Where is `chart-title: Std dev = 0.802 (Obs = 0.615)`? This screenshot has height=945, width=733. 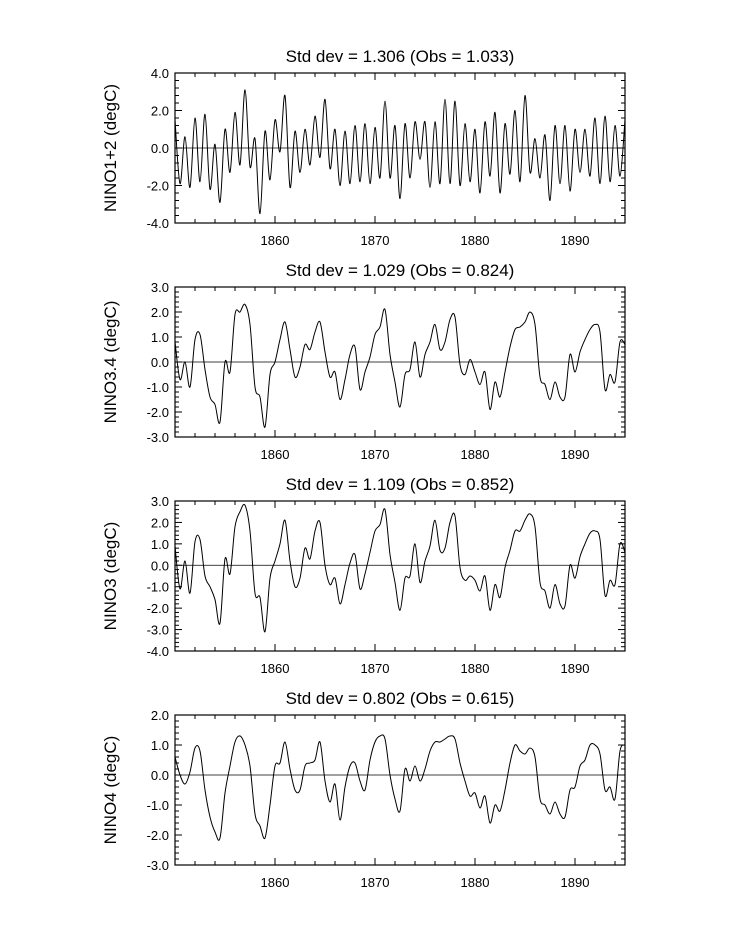 chart-title: Std dev = 0.802 (Obs = 0.615) is located at coordinates (400, 698).